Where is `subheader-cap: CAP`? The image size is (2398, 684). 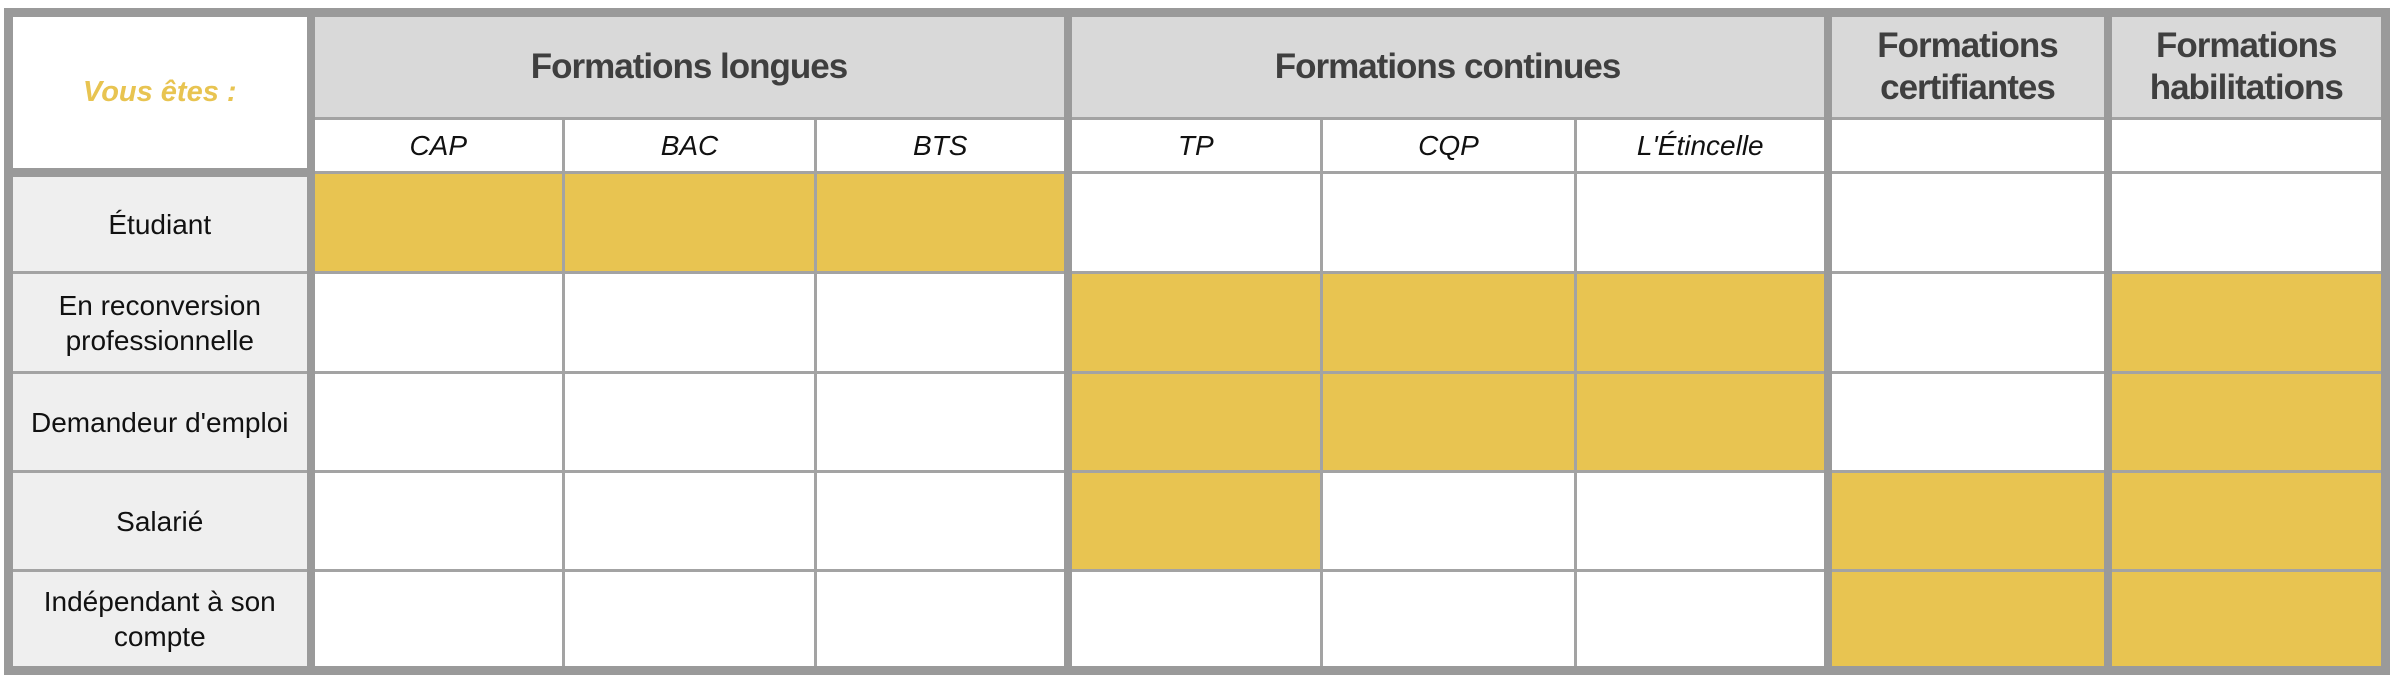
subheader-cap: CAP is located at coordinates (437, 145).